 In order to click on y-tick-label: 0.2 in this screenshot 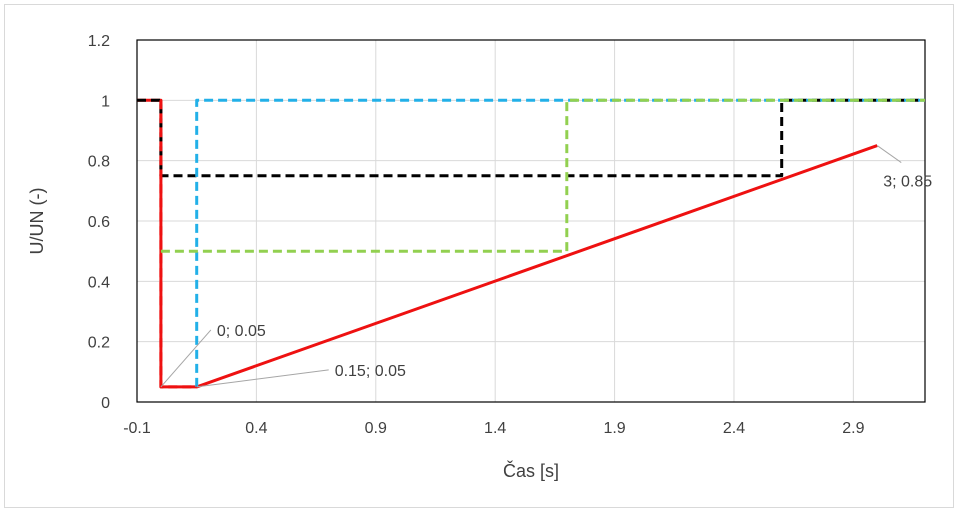, I will do `click(99, 343)`.